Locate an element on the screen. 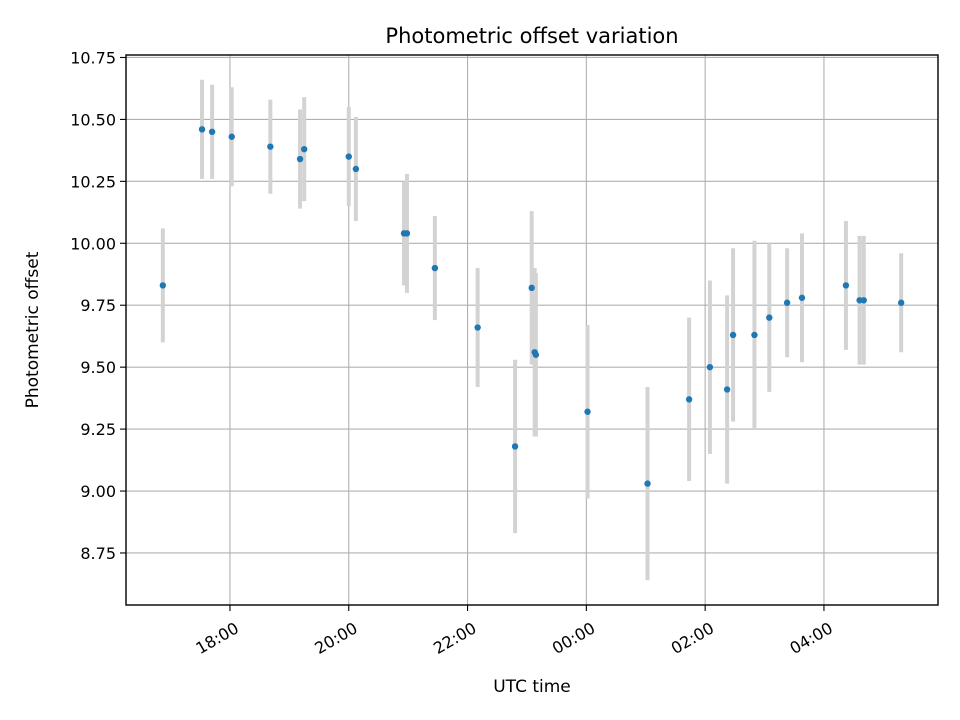  y-tick-label: 9.75 is located at coordinates (98, 305).